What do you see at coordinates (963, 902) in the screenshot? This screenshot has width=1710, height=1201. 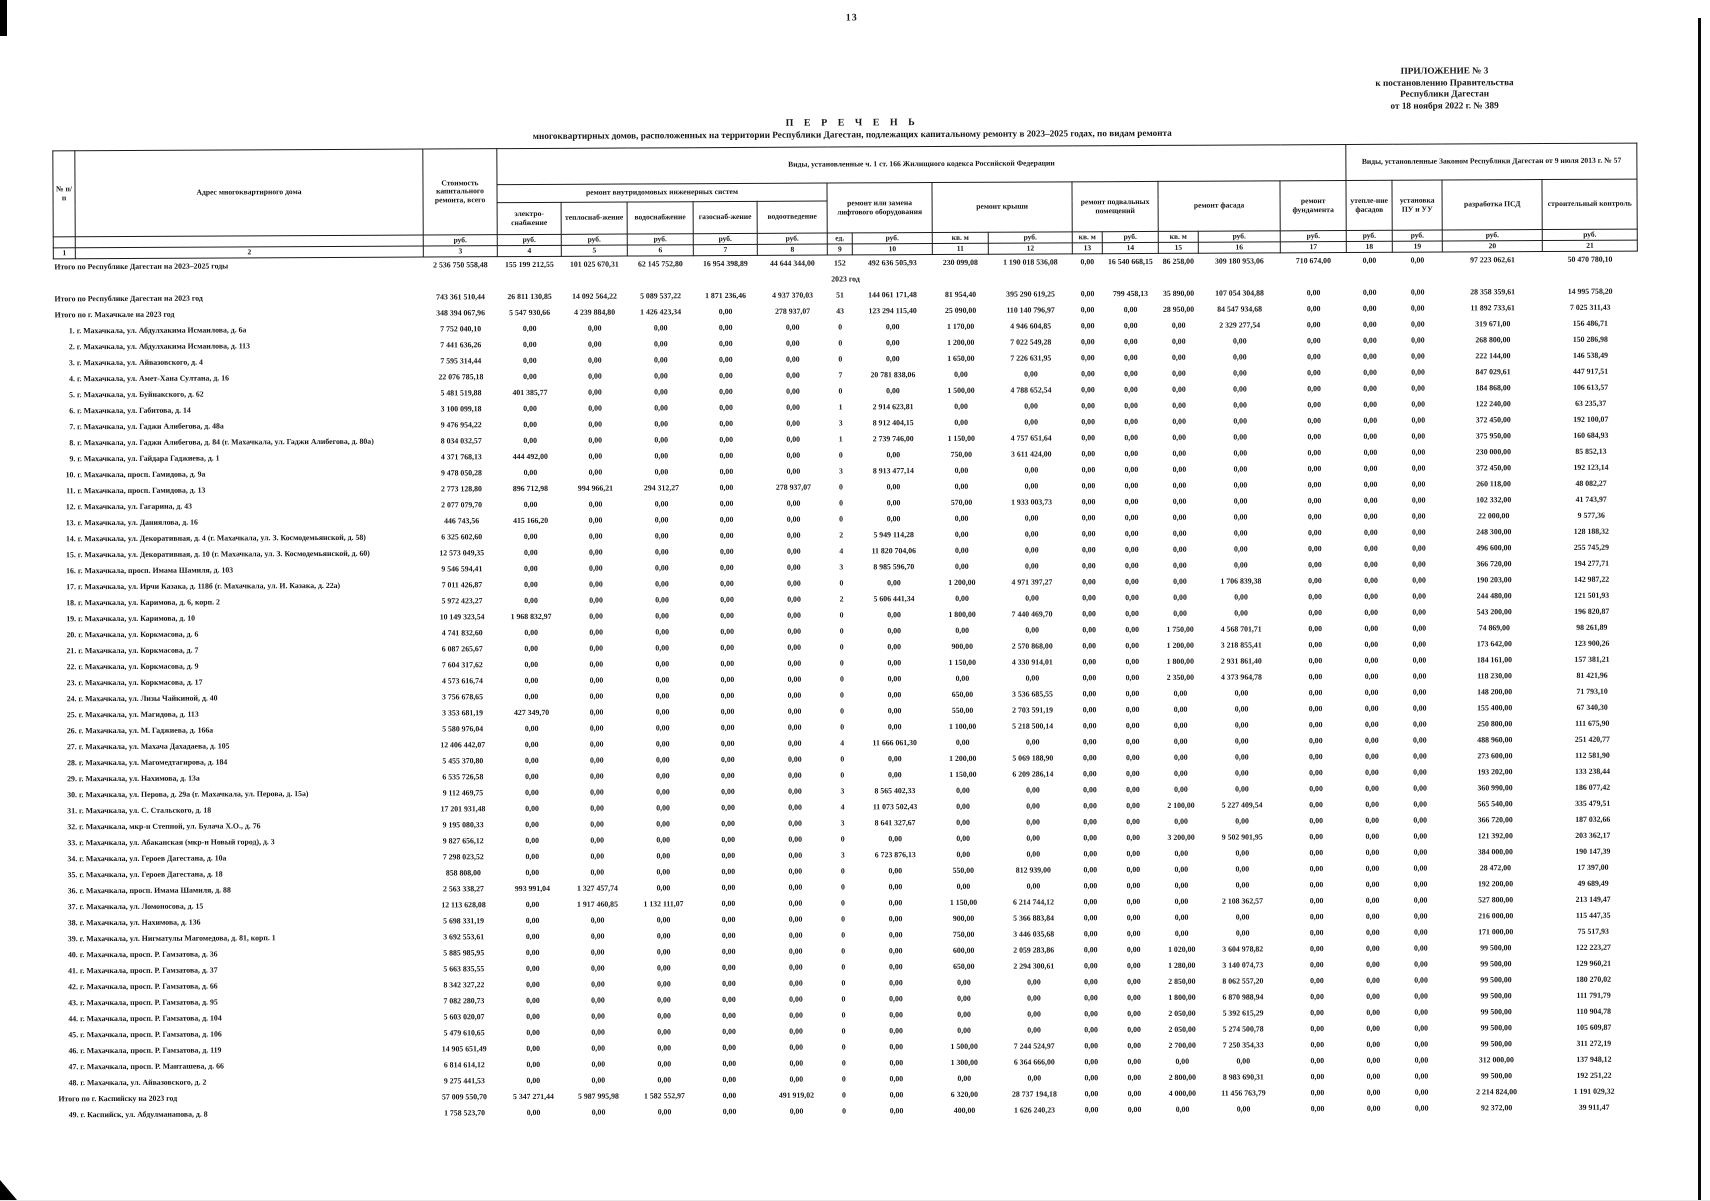 I see `value-cell: 1 150,00` at bounding box center [963, 902].